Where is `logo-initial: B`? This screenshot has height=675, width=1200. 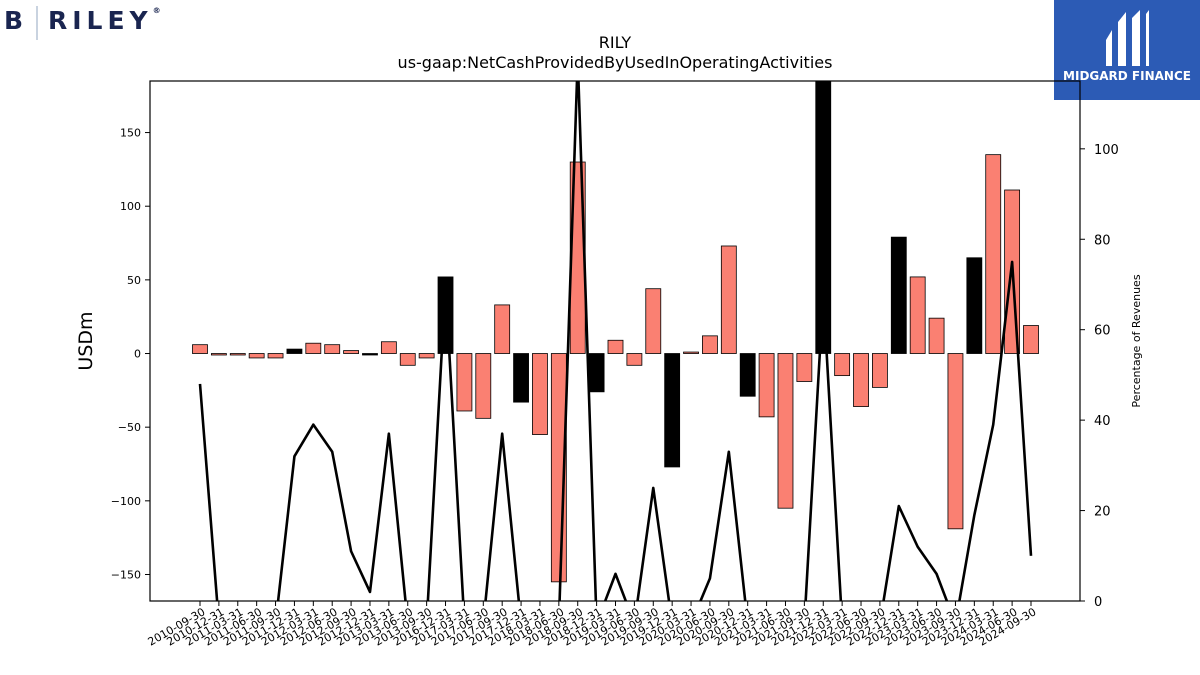
logo-initial: B is located at coordinates (14, 20).